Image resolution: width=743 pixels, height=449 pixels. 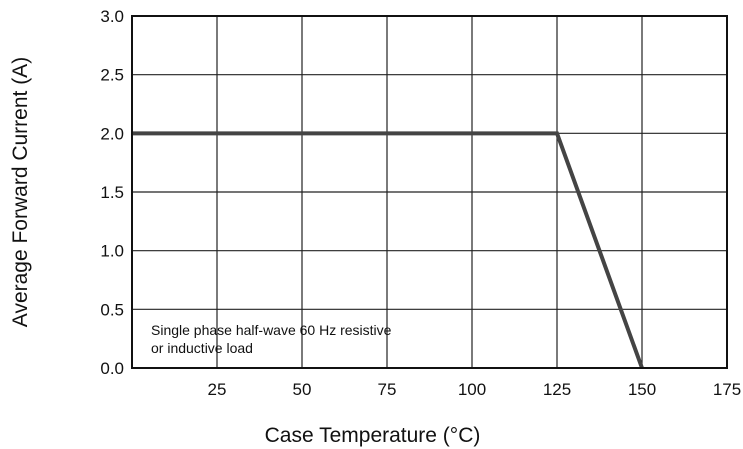 I want to click on x-tick-labels: 25 50 75 100 125 150 175, so click(x=475, y=389).